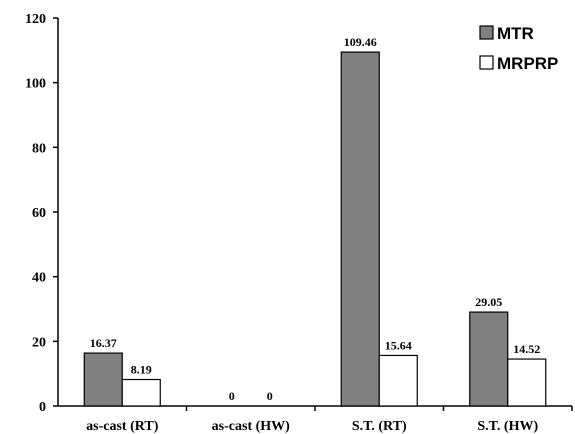 This screenshot has width=575, height=434. What do you see at coordinates (360, 42) in the screenshot?
I see `data-label-mtr-2: 109.46` at bounding box center [360, 42].